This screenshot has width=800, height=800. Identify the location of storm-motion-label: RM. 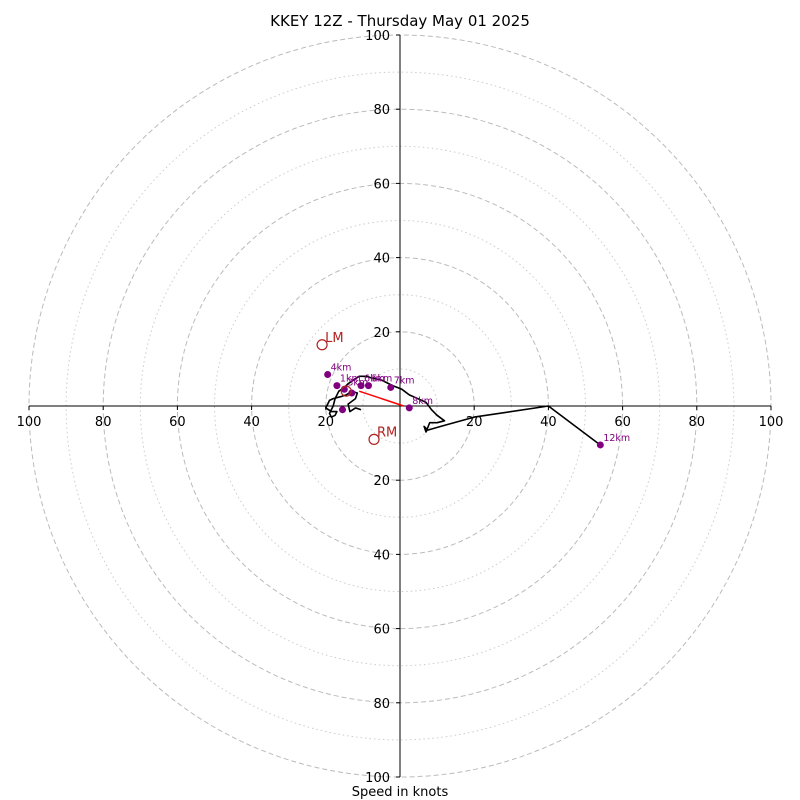
(387, 432).